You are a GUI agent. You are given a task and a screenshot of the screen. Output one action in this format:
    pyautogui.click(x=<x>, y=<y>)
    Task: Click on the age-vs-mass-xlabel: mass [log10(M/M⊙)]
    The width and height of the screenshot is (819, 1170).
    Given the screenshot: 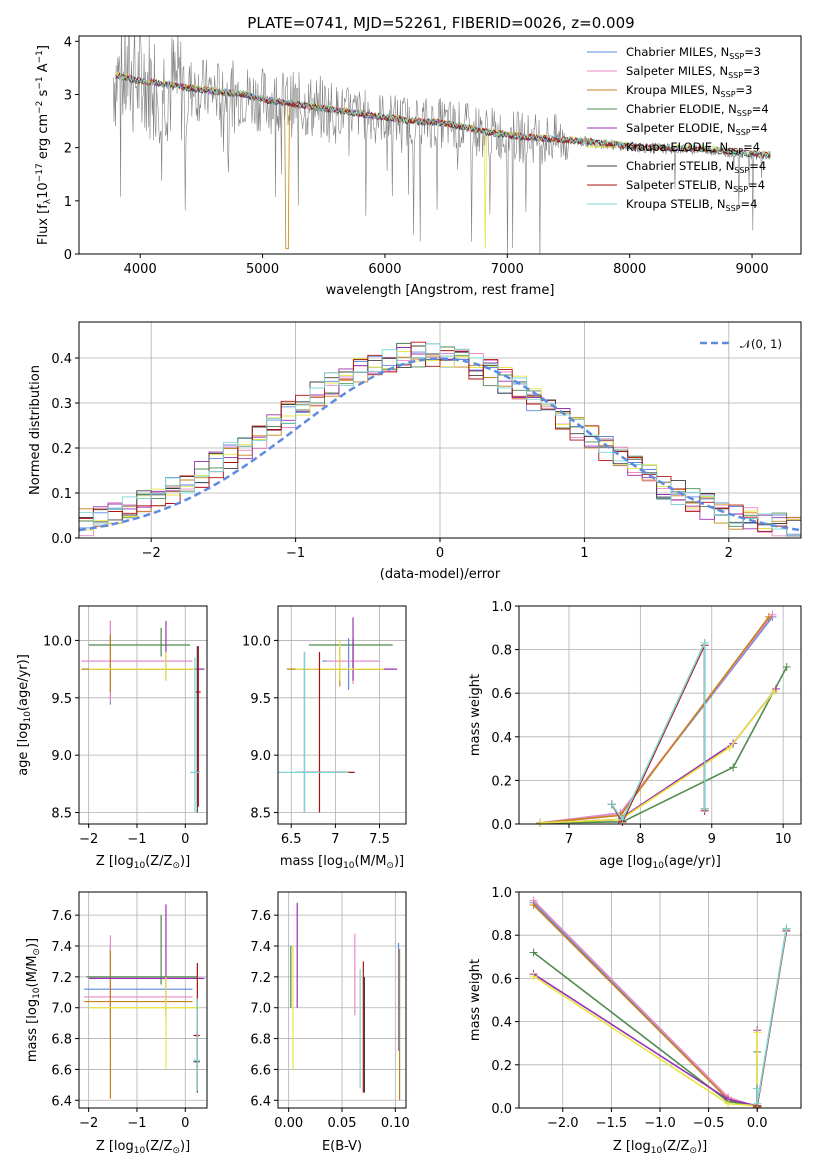 What is the action you would take?
    pyautogui.click(x=342, y=862)
    